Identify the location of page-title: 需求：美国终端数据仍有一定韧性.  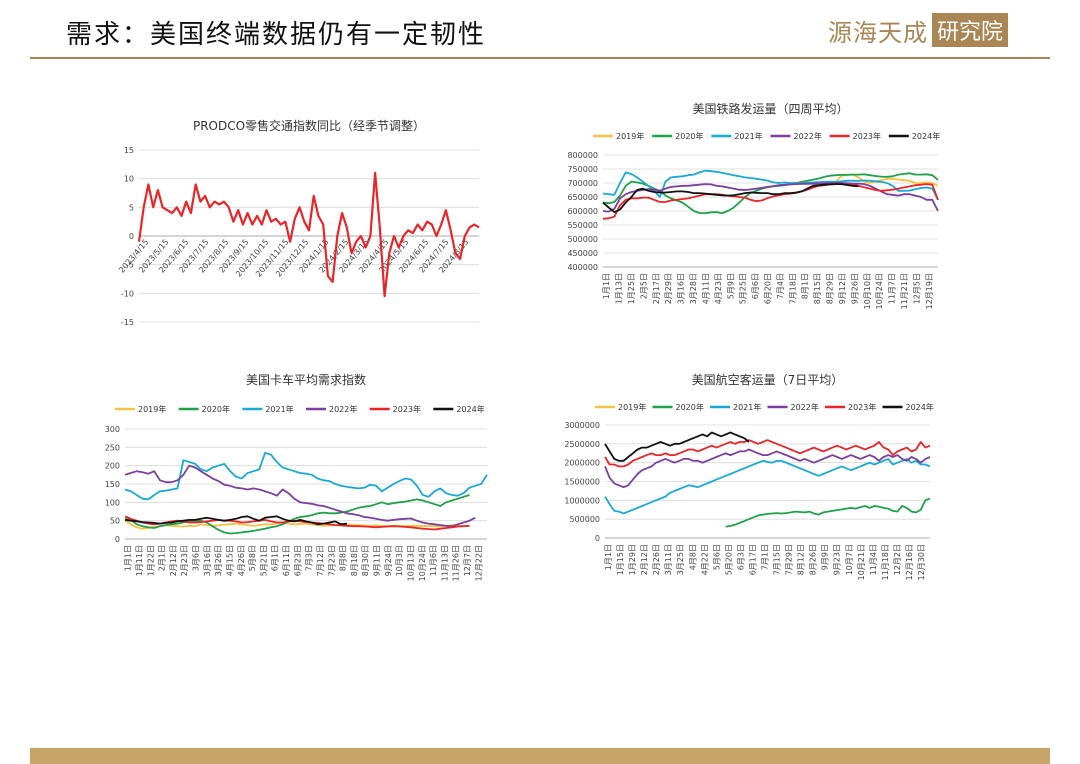
(276, 35).